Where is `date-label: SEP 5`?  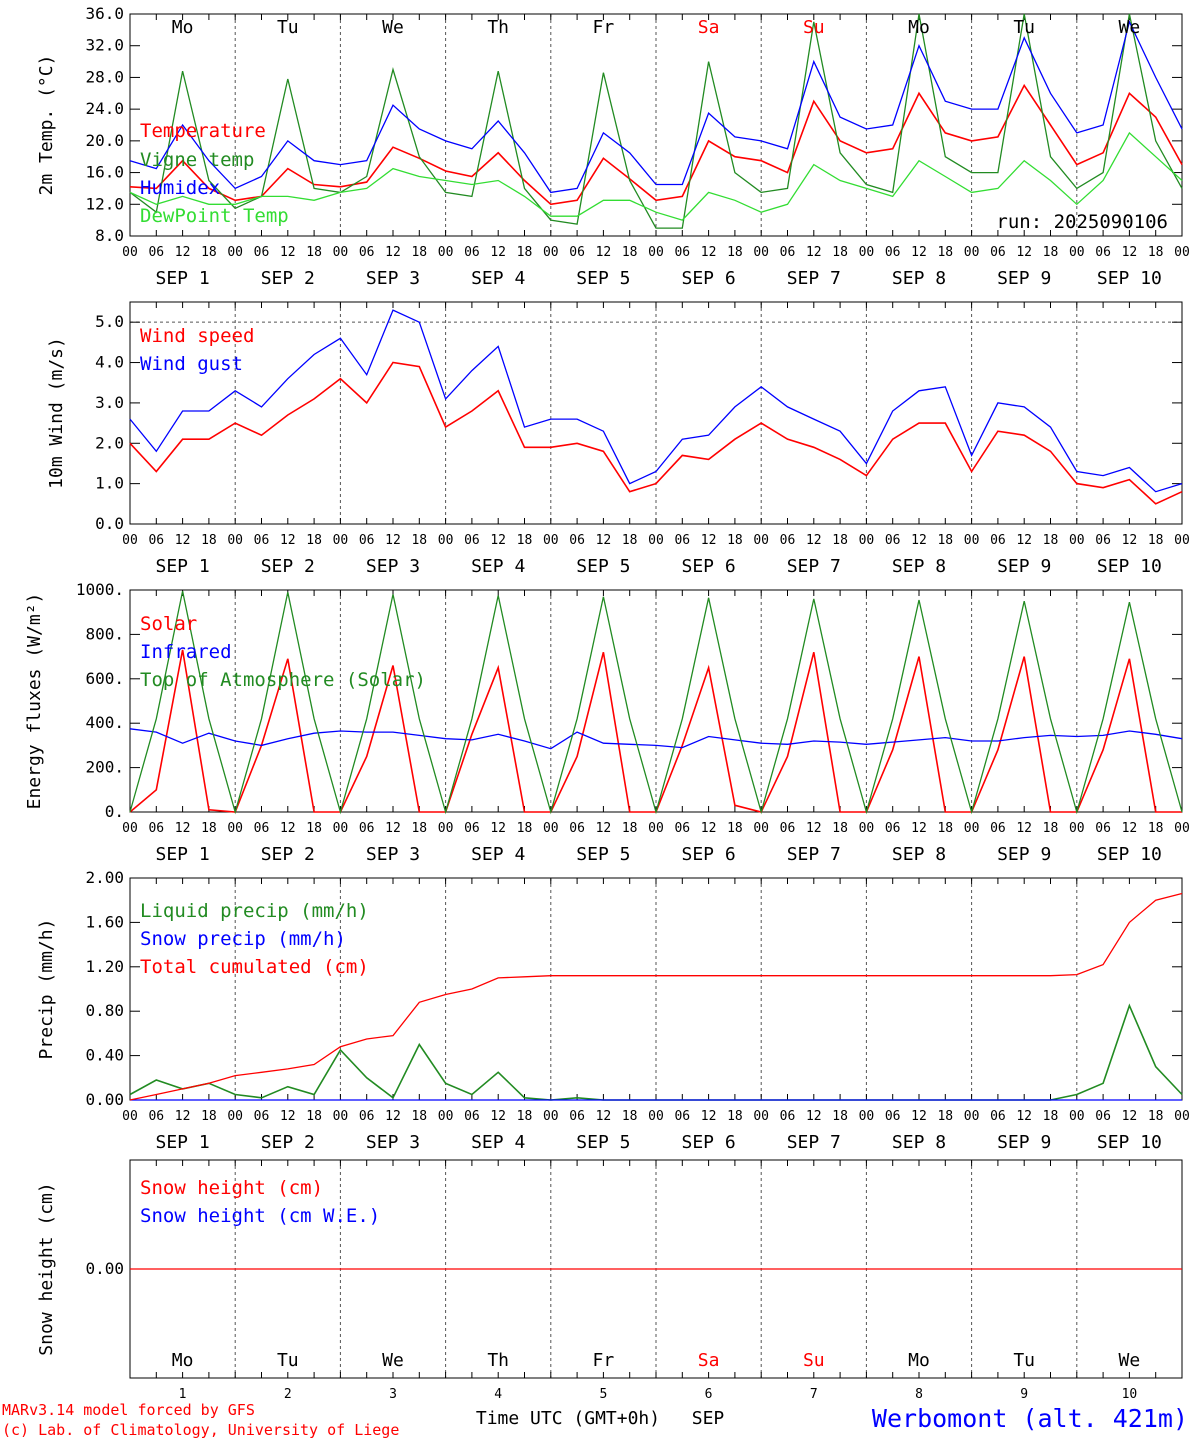
date-label: SEP 5 is located at coordinates (603, 1142).